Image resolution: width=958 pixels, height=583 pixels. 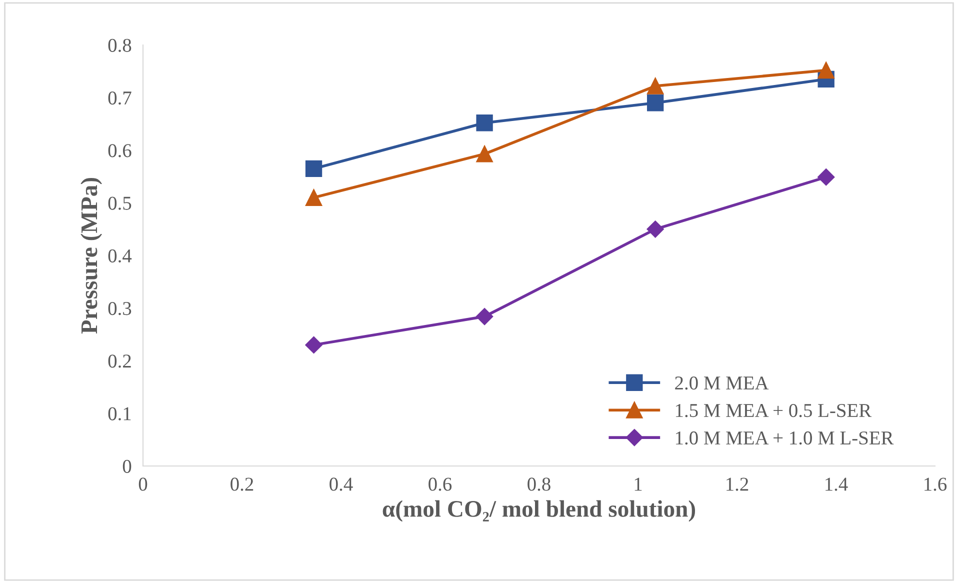 What do you see at coordinates (785, 438) in the screenshot?
I see `legend-label: 1.0 M MEA + 1.0 M L-SER` at bounding box center [785, 438].